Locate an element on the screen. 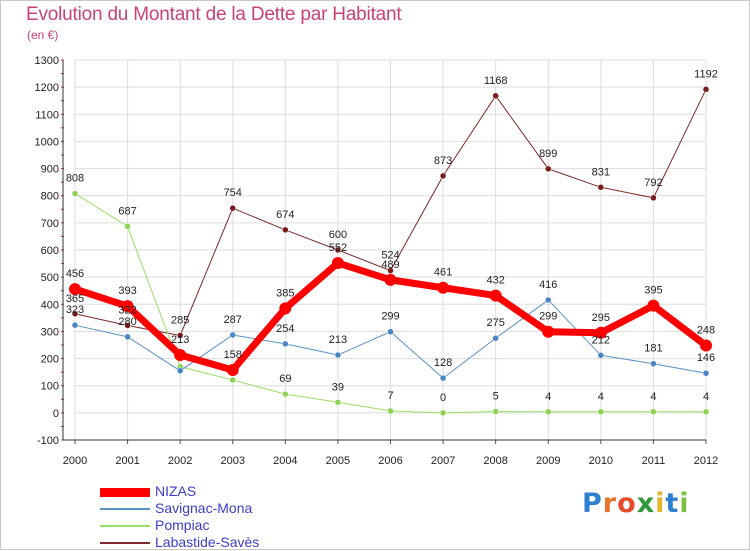 The width and height of the screenshot is (750, 551). data-label-savignac-mona: 416 is located at coordinates (548, 285).